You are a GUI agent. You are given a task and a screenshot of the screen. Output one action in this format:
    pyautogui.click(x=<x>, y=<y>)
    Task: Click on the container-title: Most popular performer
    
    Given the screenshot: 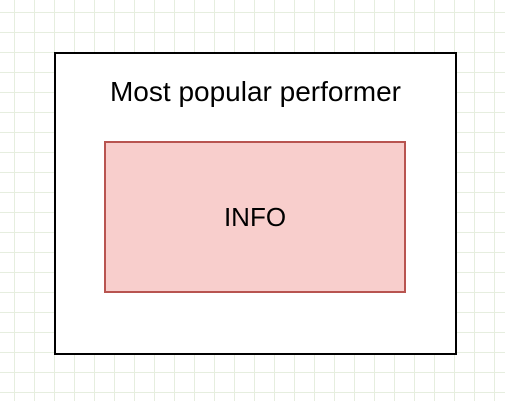 What is the action you would take?
    pyautogui.click(x=255, y=91)
    